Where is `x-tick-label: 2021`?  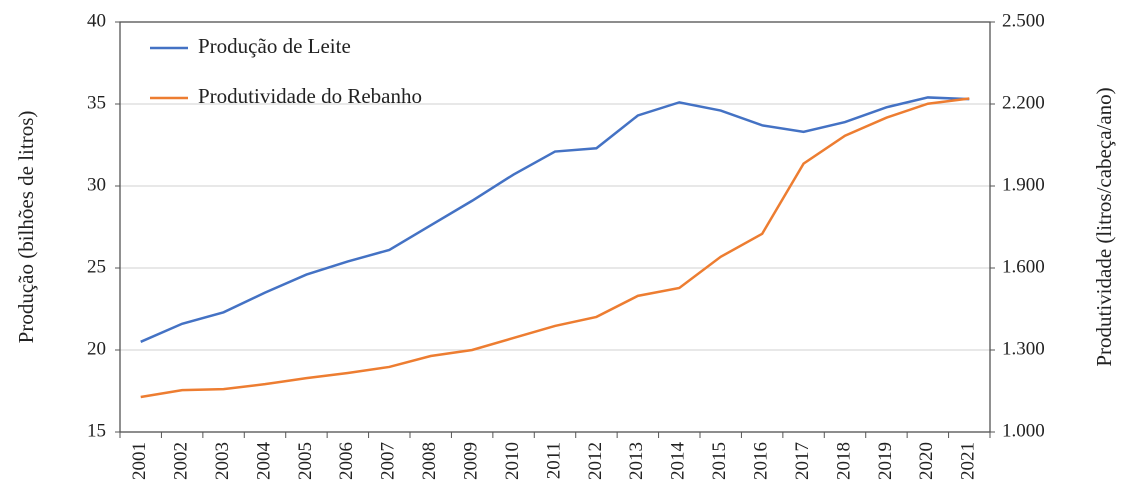 x-tick-label: 2021 is located at coordinates (968, 461).